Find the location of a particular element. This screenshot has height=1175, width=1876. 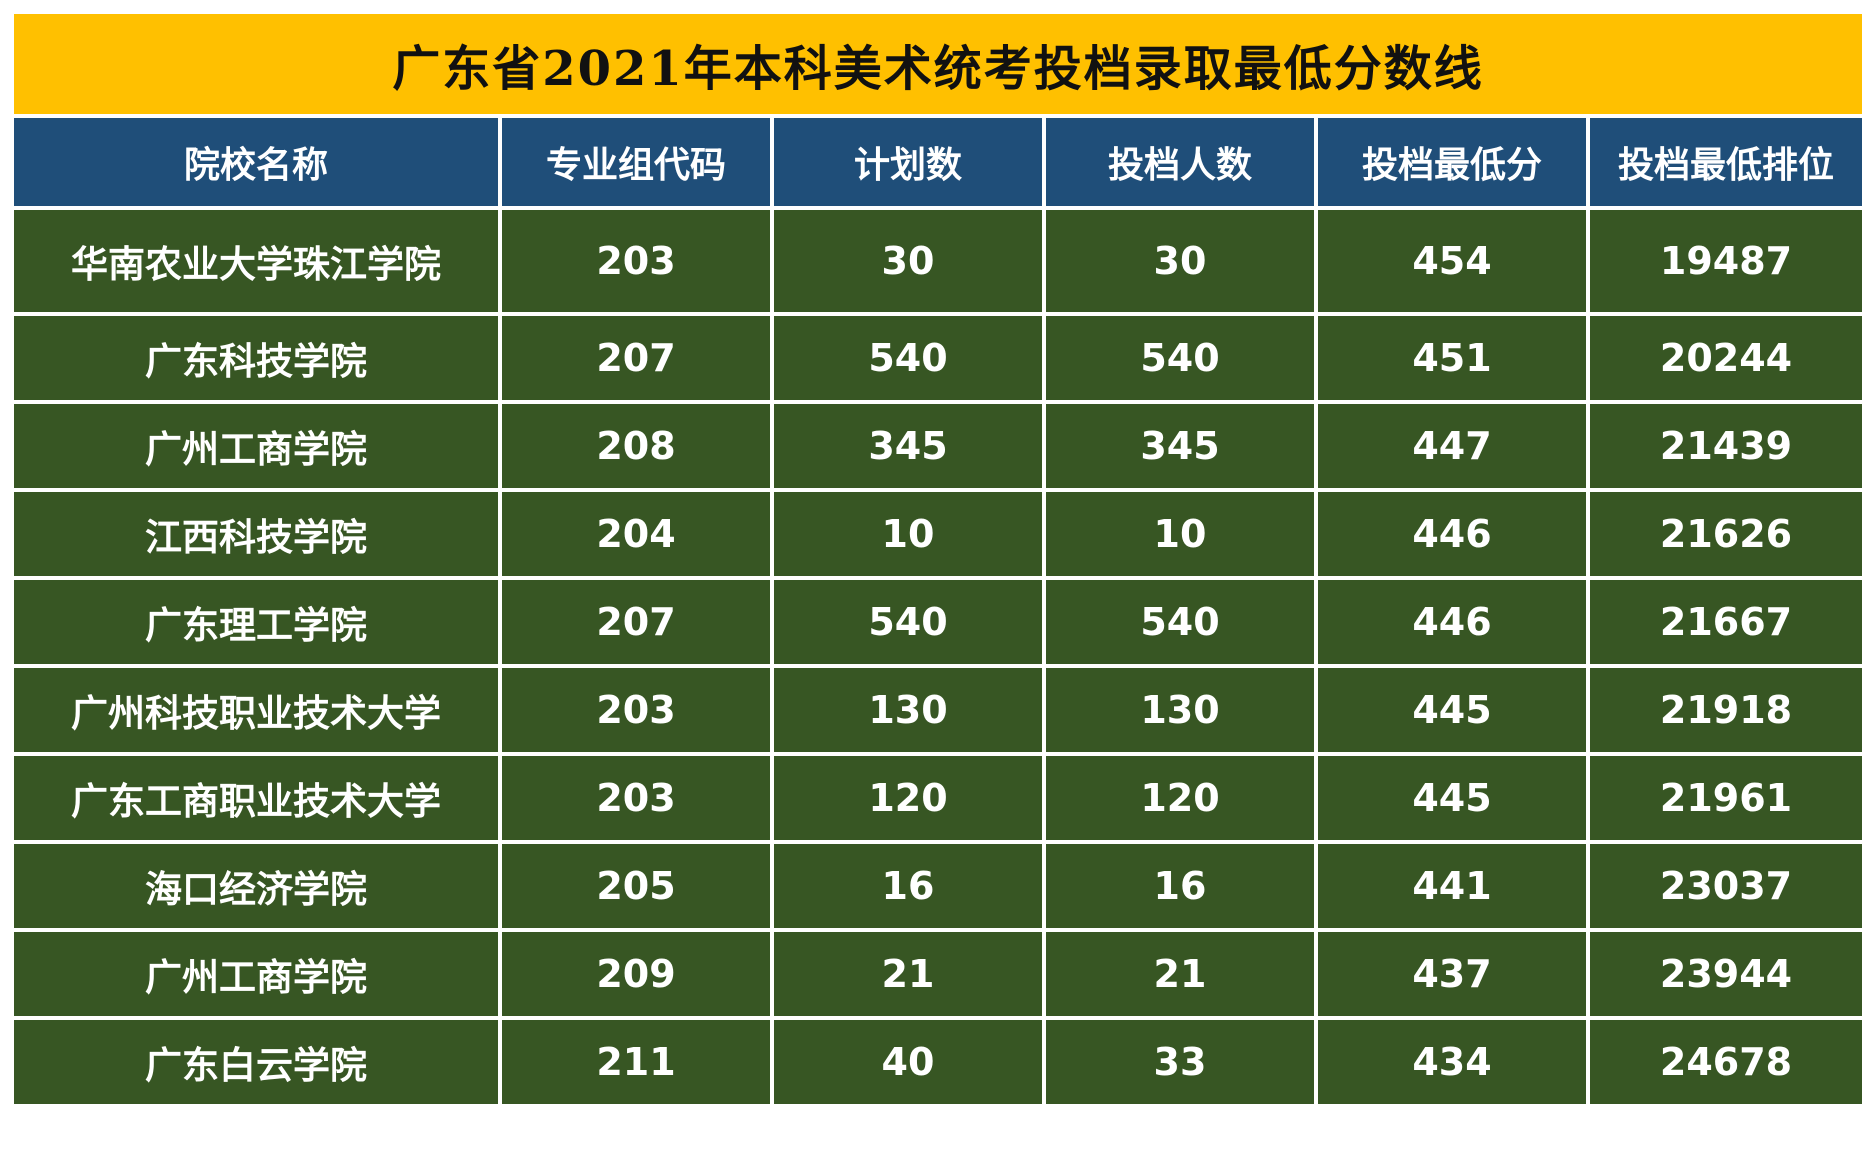

table-row: 广州工商学院 208 345 345 447 21439 is located at coordinates (938, 446).